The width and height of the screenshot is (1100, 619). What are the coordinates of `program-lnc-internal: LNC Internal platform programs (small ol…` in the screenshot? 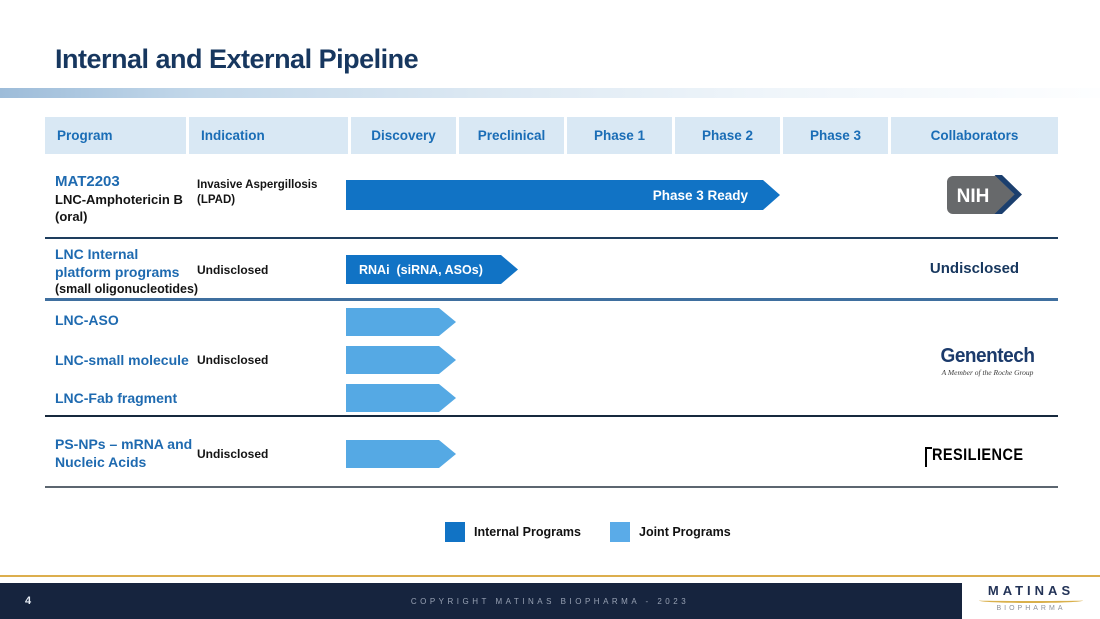 It's located at (127, 271).